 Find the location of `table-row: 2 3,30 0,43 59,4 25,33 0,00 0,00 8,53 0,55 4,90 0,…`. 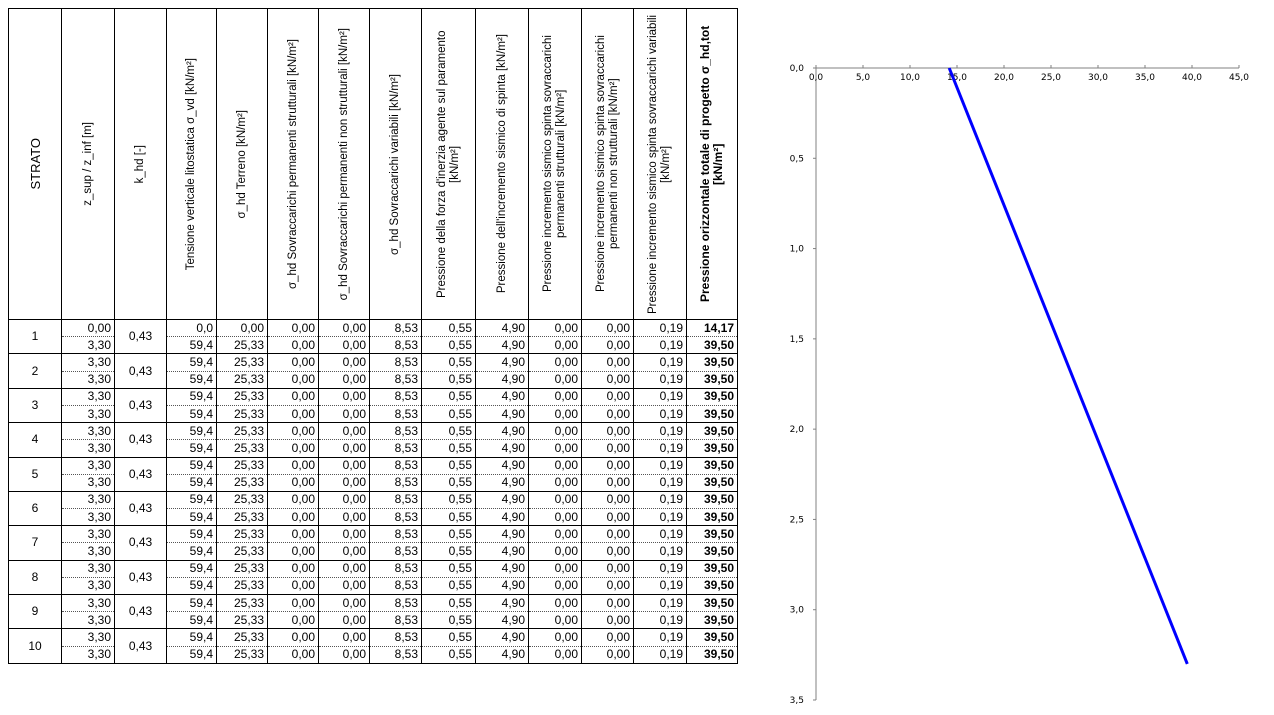

table-row: 2 3,30 0,43 59,4 25,33 0,00 0,00 8,53 0,55 4,90 0,… is located at coordinates (373, 371).